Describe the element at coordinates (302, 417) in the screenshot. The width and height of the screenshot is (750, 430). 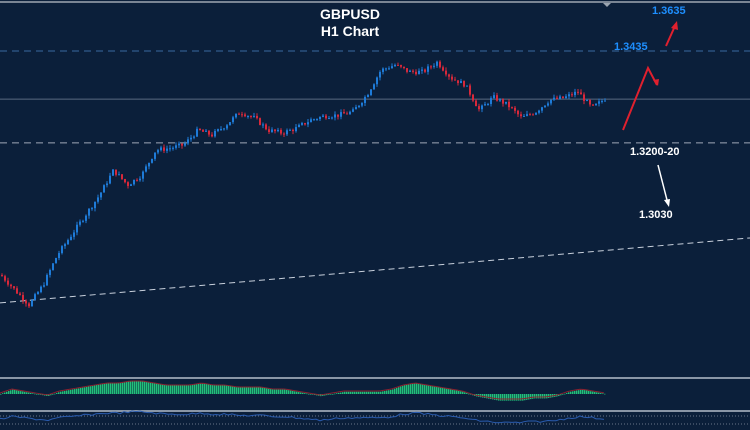
I see `rsi-line` at that location.